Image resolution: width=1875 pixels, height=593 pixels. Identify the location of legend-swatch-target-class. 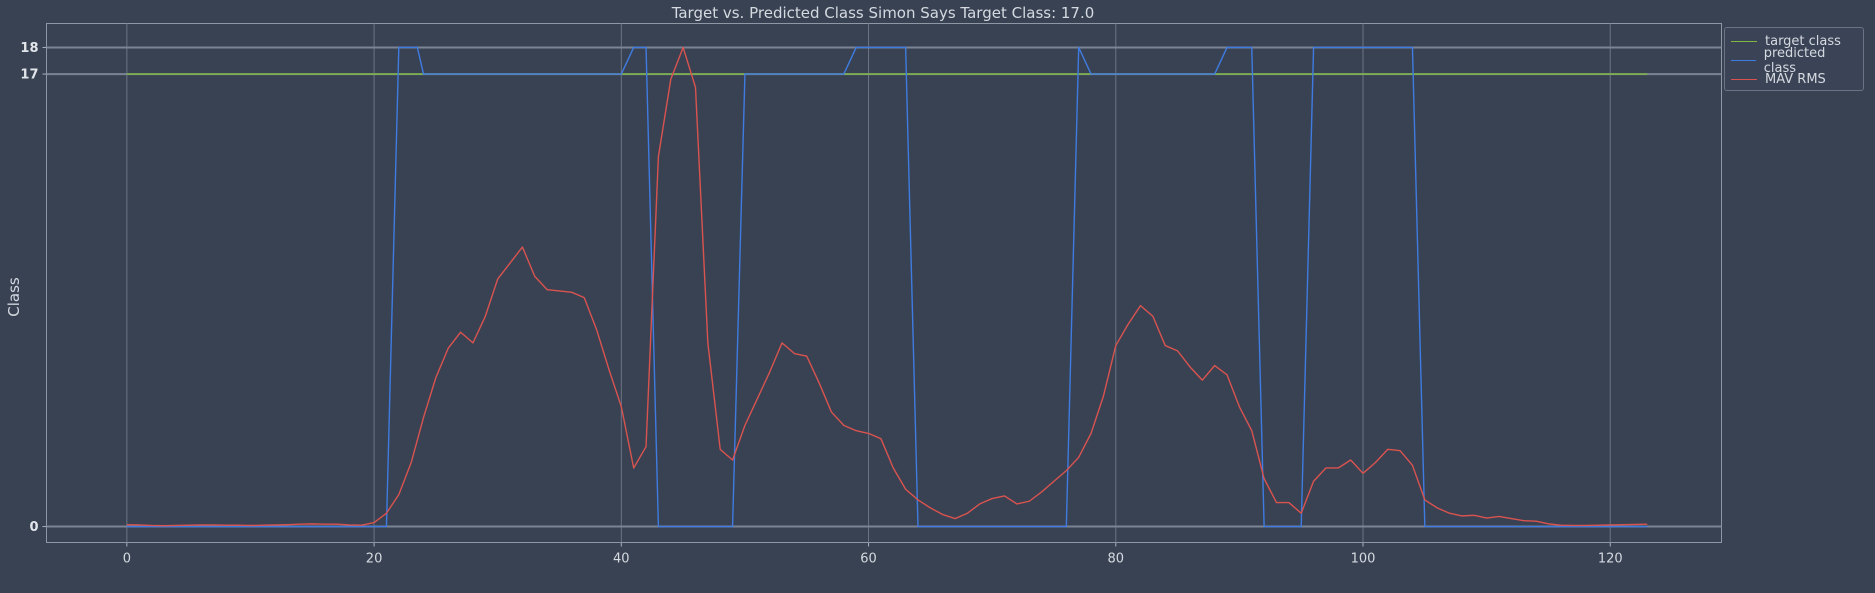
(1744, 41).